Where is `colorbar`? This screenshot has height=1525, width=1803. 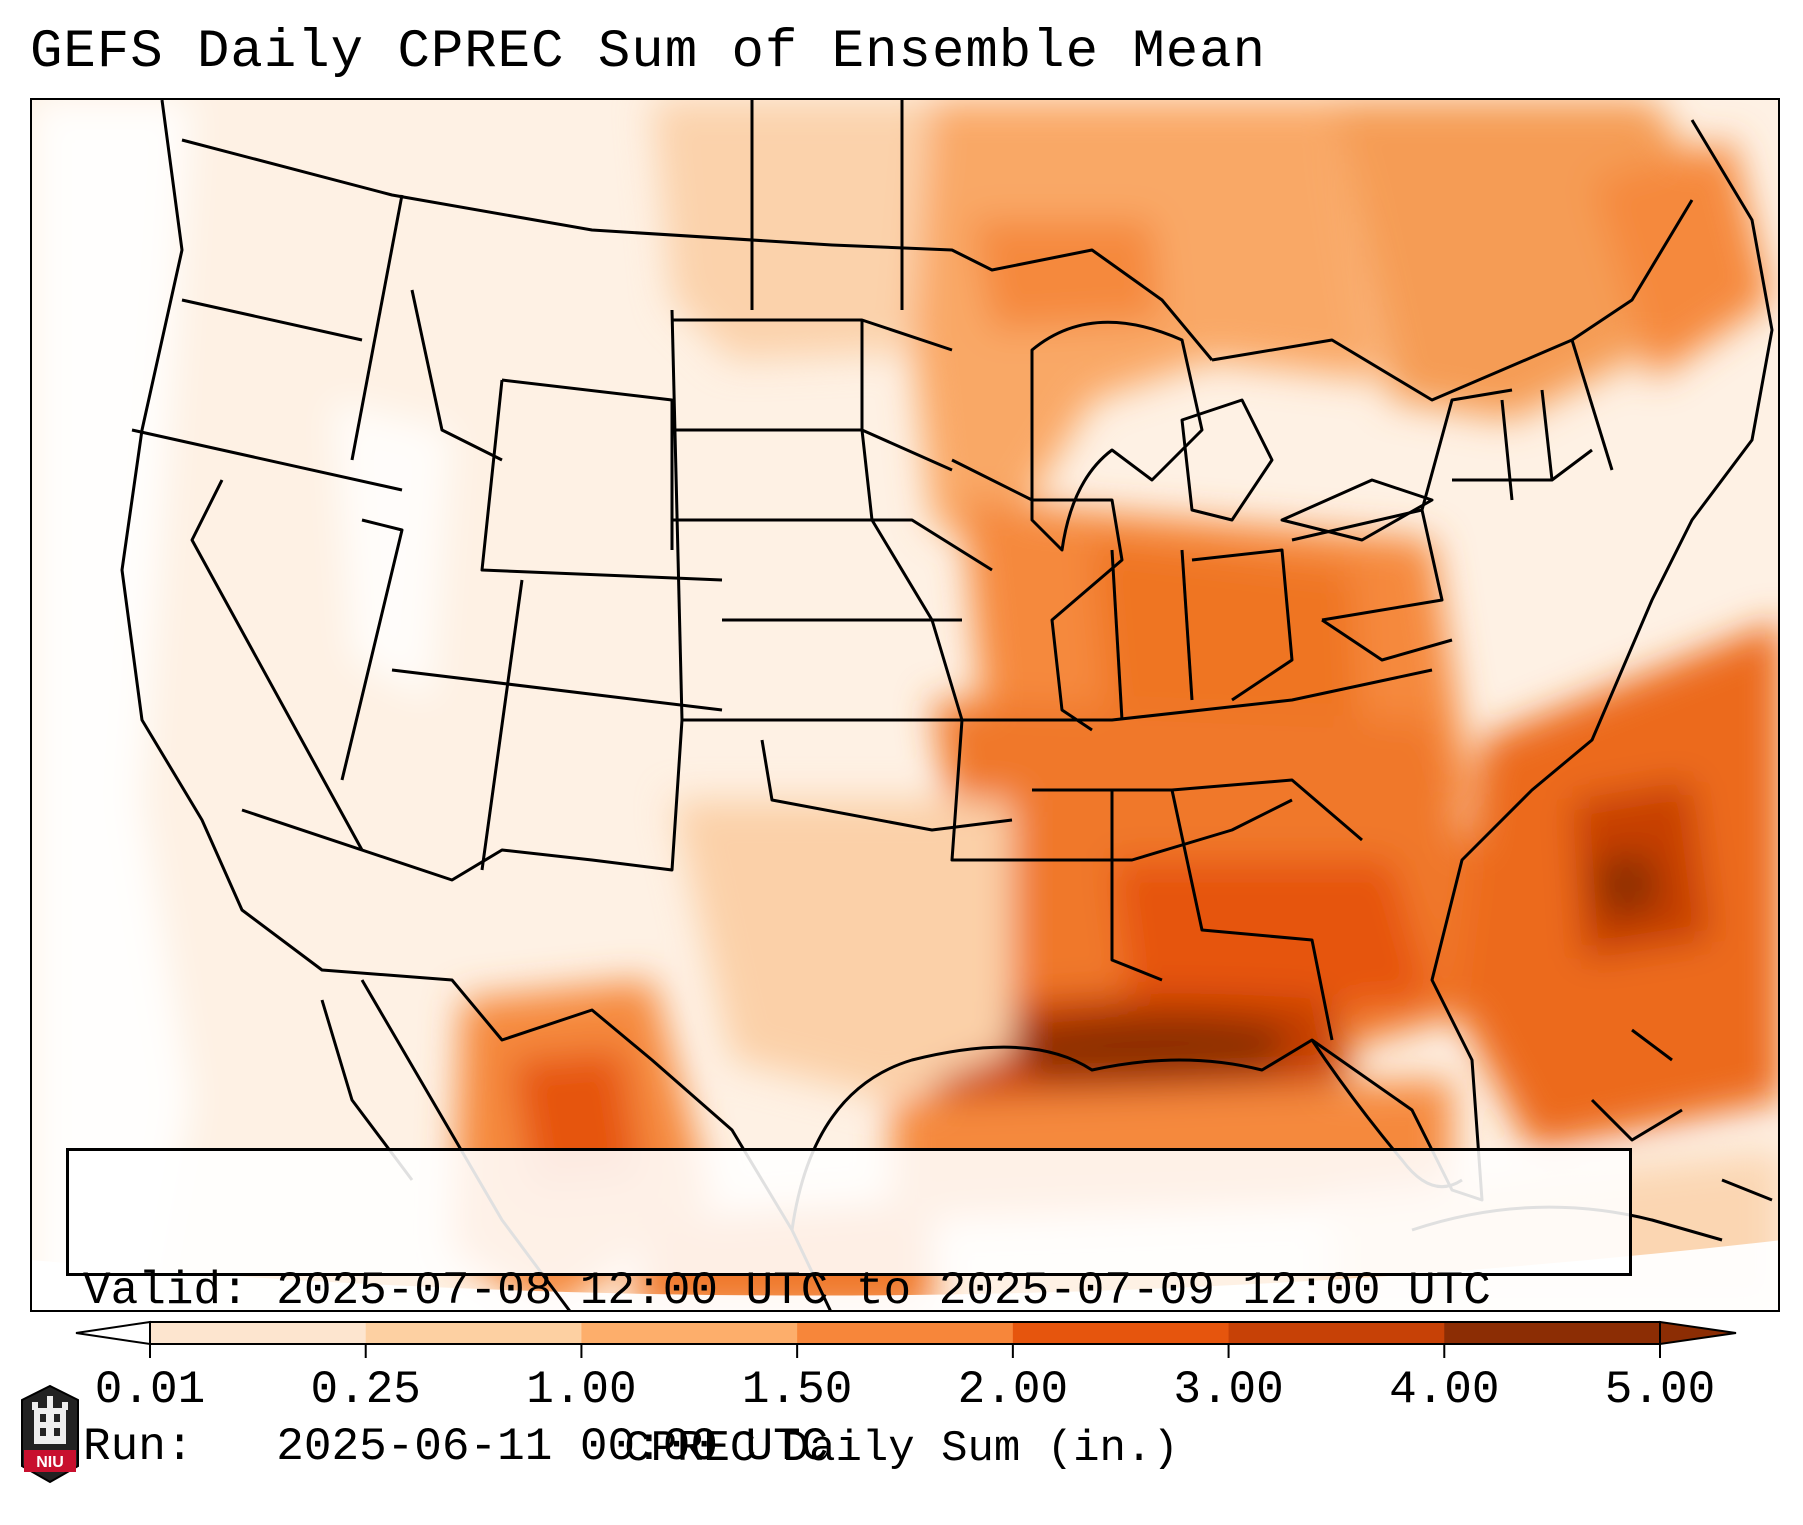
colorbar is located at coordinates (906, 1339).